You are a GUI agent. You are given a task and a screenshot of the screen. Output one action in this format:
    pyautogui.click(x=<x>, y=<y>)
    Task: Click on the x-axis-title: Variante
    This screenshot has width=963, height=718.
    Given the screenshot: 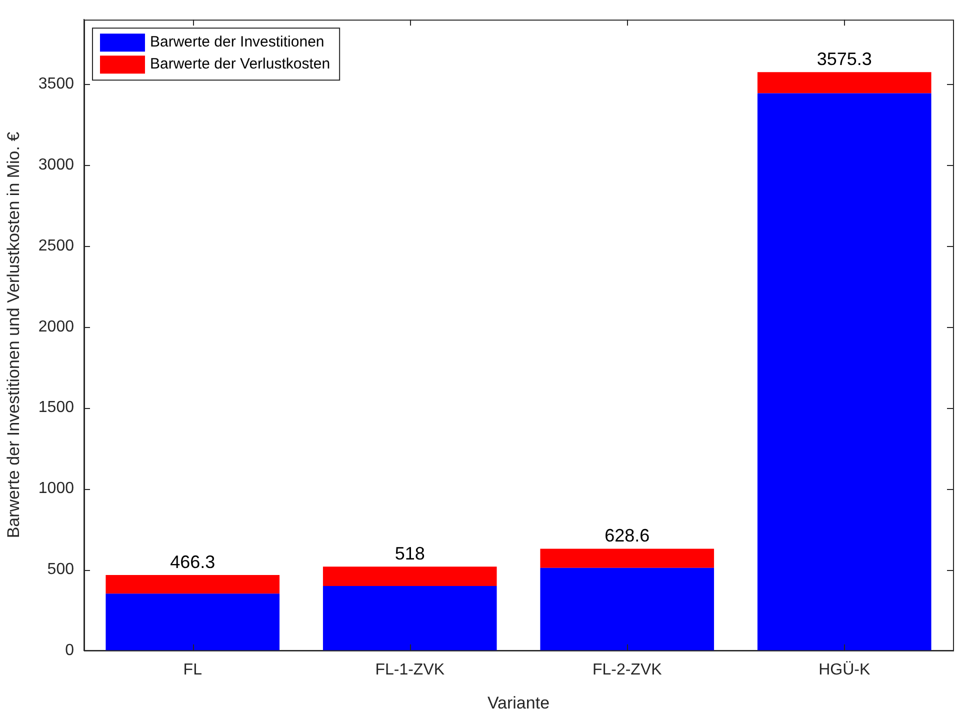 What is the action you would take?
    pyautogui.click(x=518, y=702)
    